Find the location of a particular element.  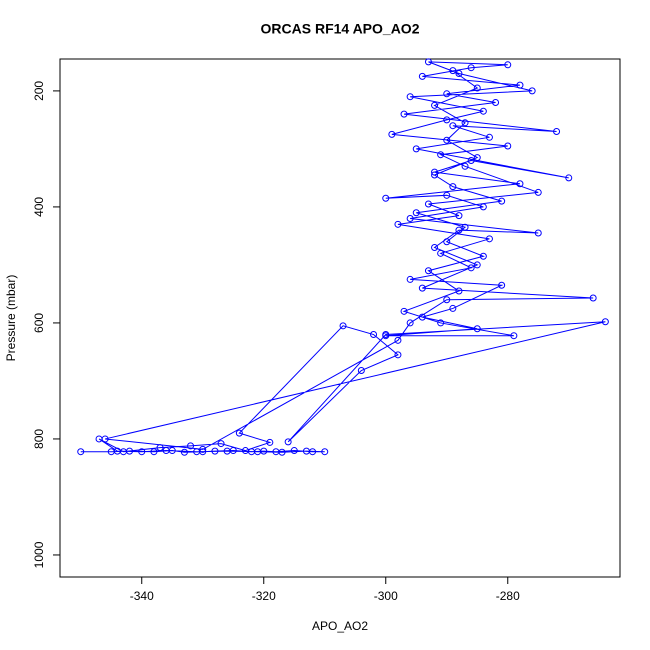

x-tick-label: -320 is located at coordinates (264, 596).